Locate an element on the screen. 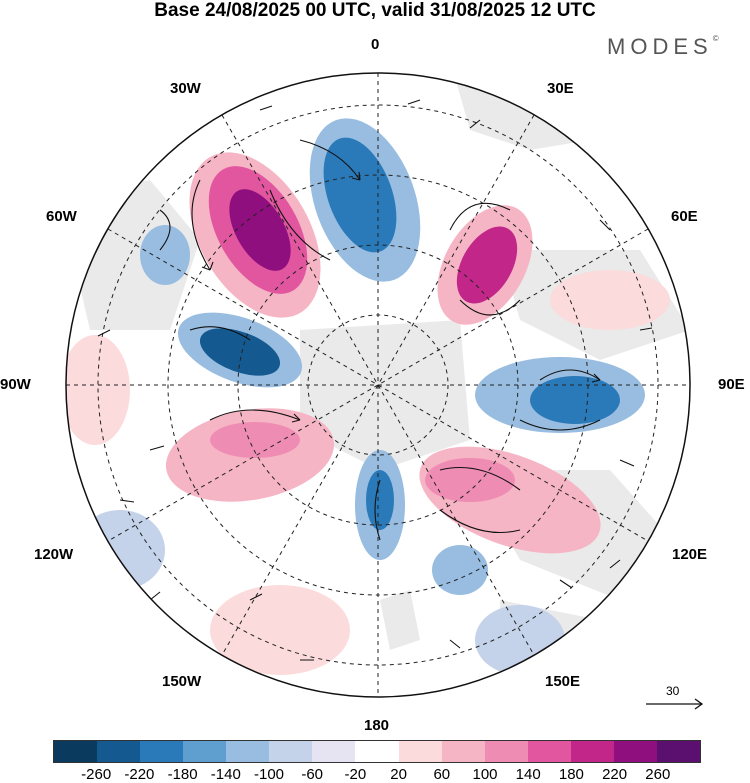  colorbar is located at coordinates (377, 751).